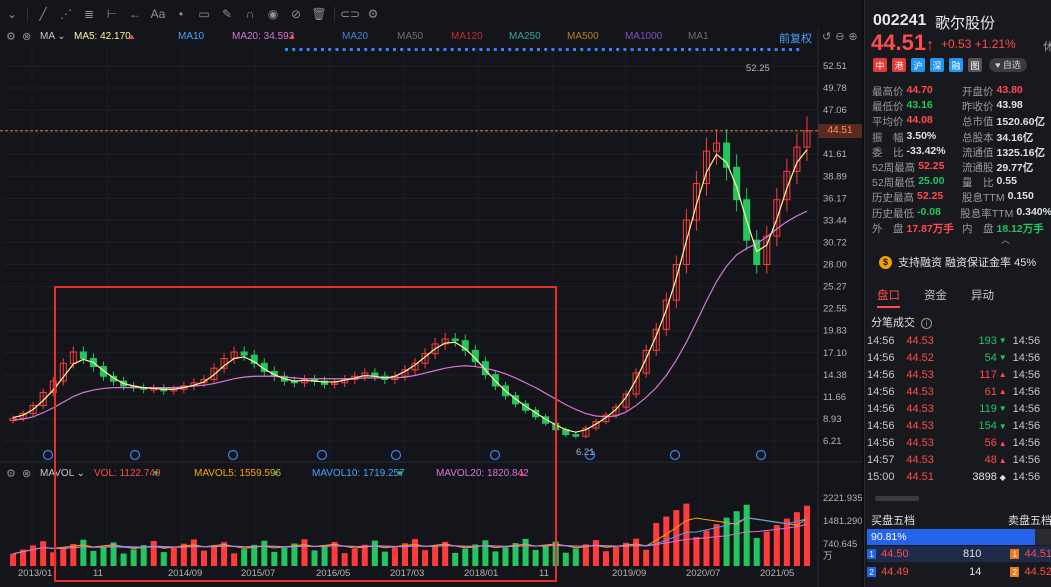 Image resolution: width=1051 pixels, height=587 pixels. I want to click on sz-badge-icon: 深, so click(937, 65).